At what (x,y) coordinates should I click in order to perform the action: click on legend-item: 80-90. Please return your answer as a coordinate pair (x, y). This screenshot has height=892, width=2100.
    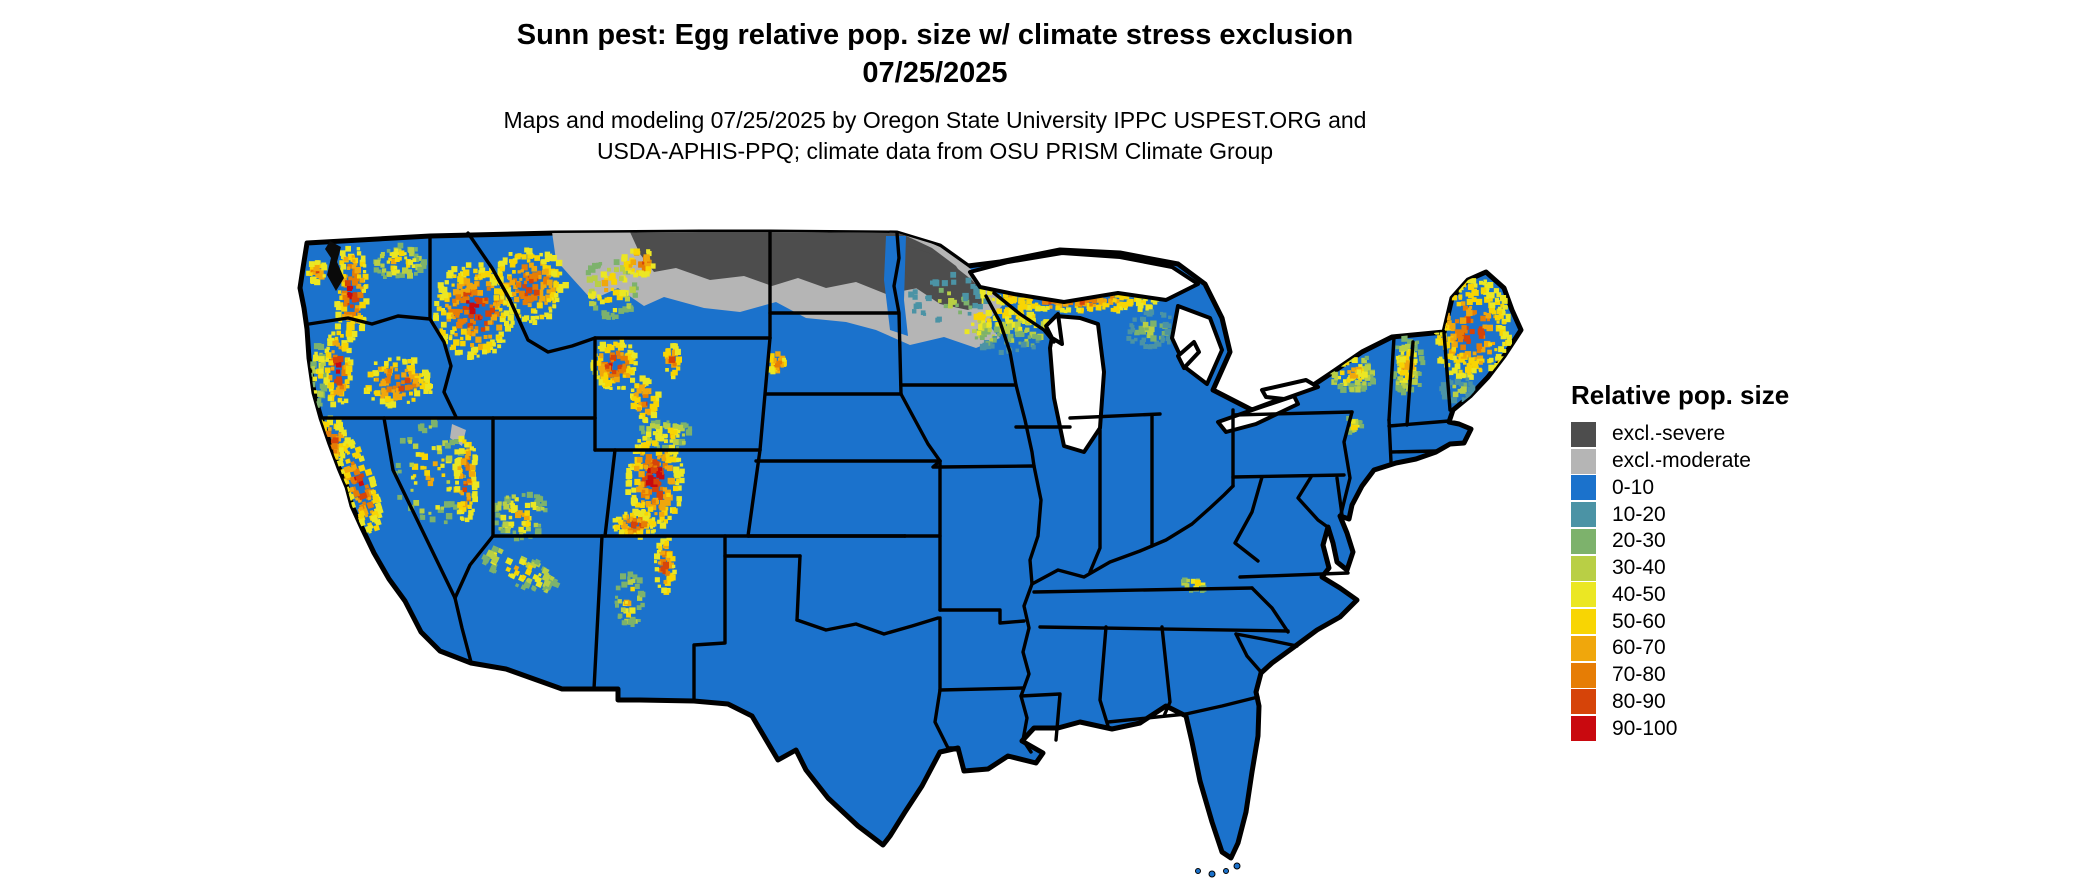
    Looking at the image, I should click on (1701, 702).